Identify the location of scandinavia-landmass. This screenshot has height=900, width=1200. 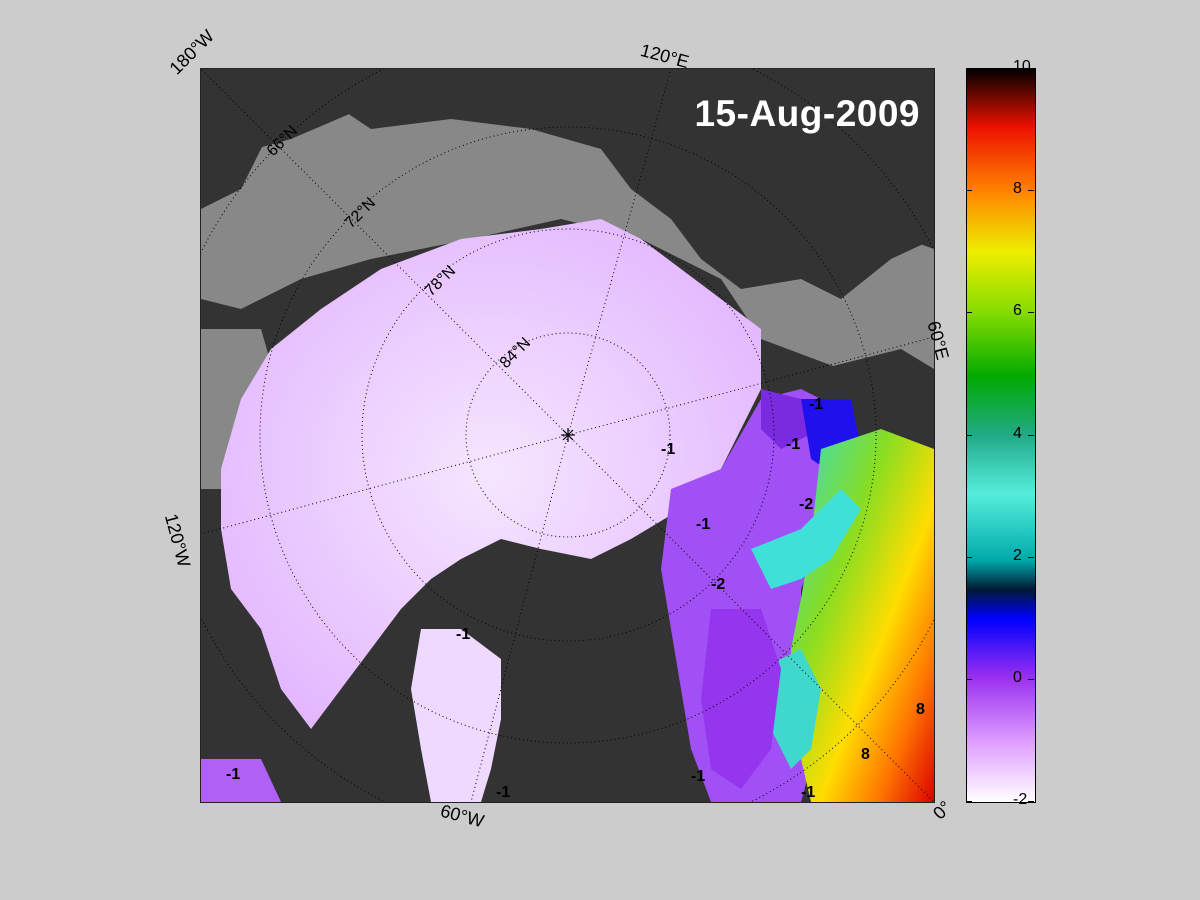
(877, 379).